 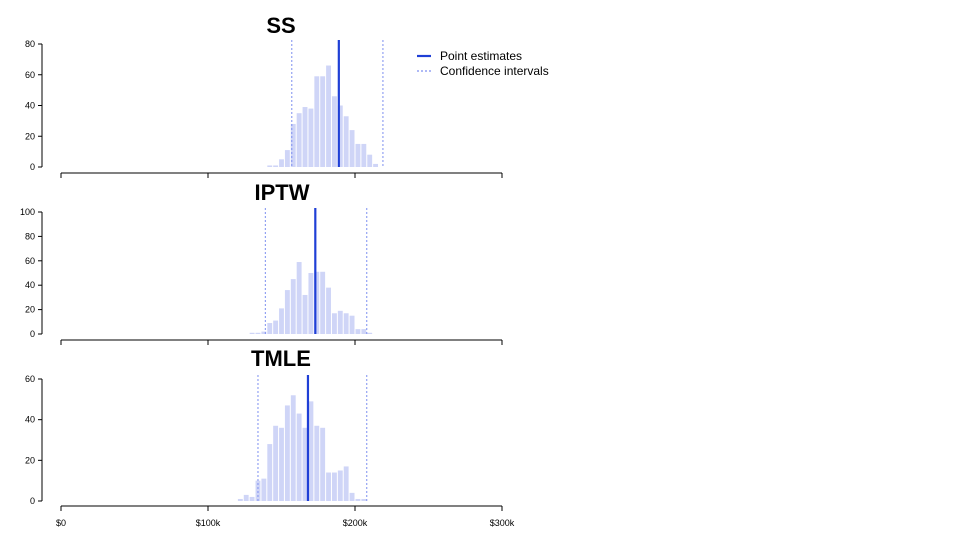 I want to click on x-tick-label: $300k, so click(x=502, y=523).